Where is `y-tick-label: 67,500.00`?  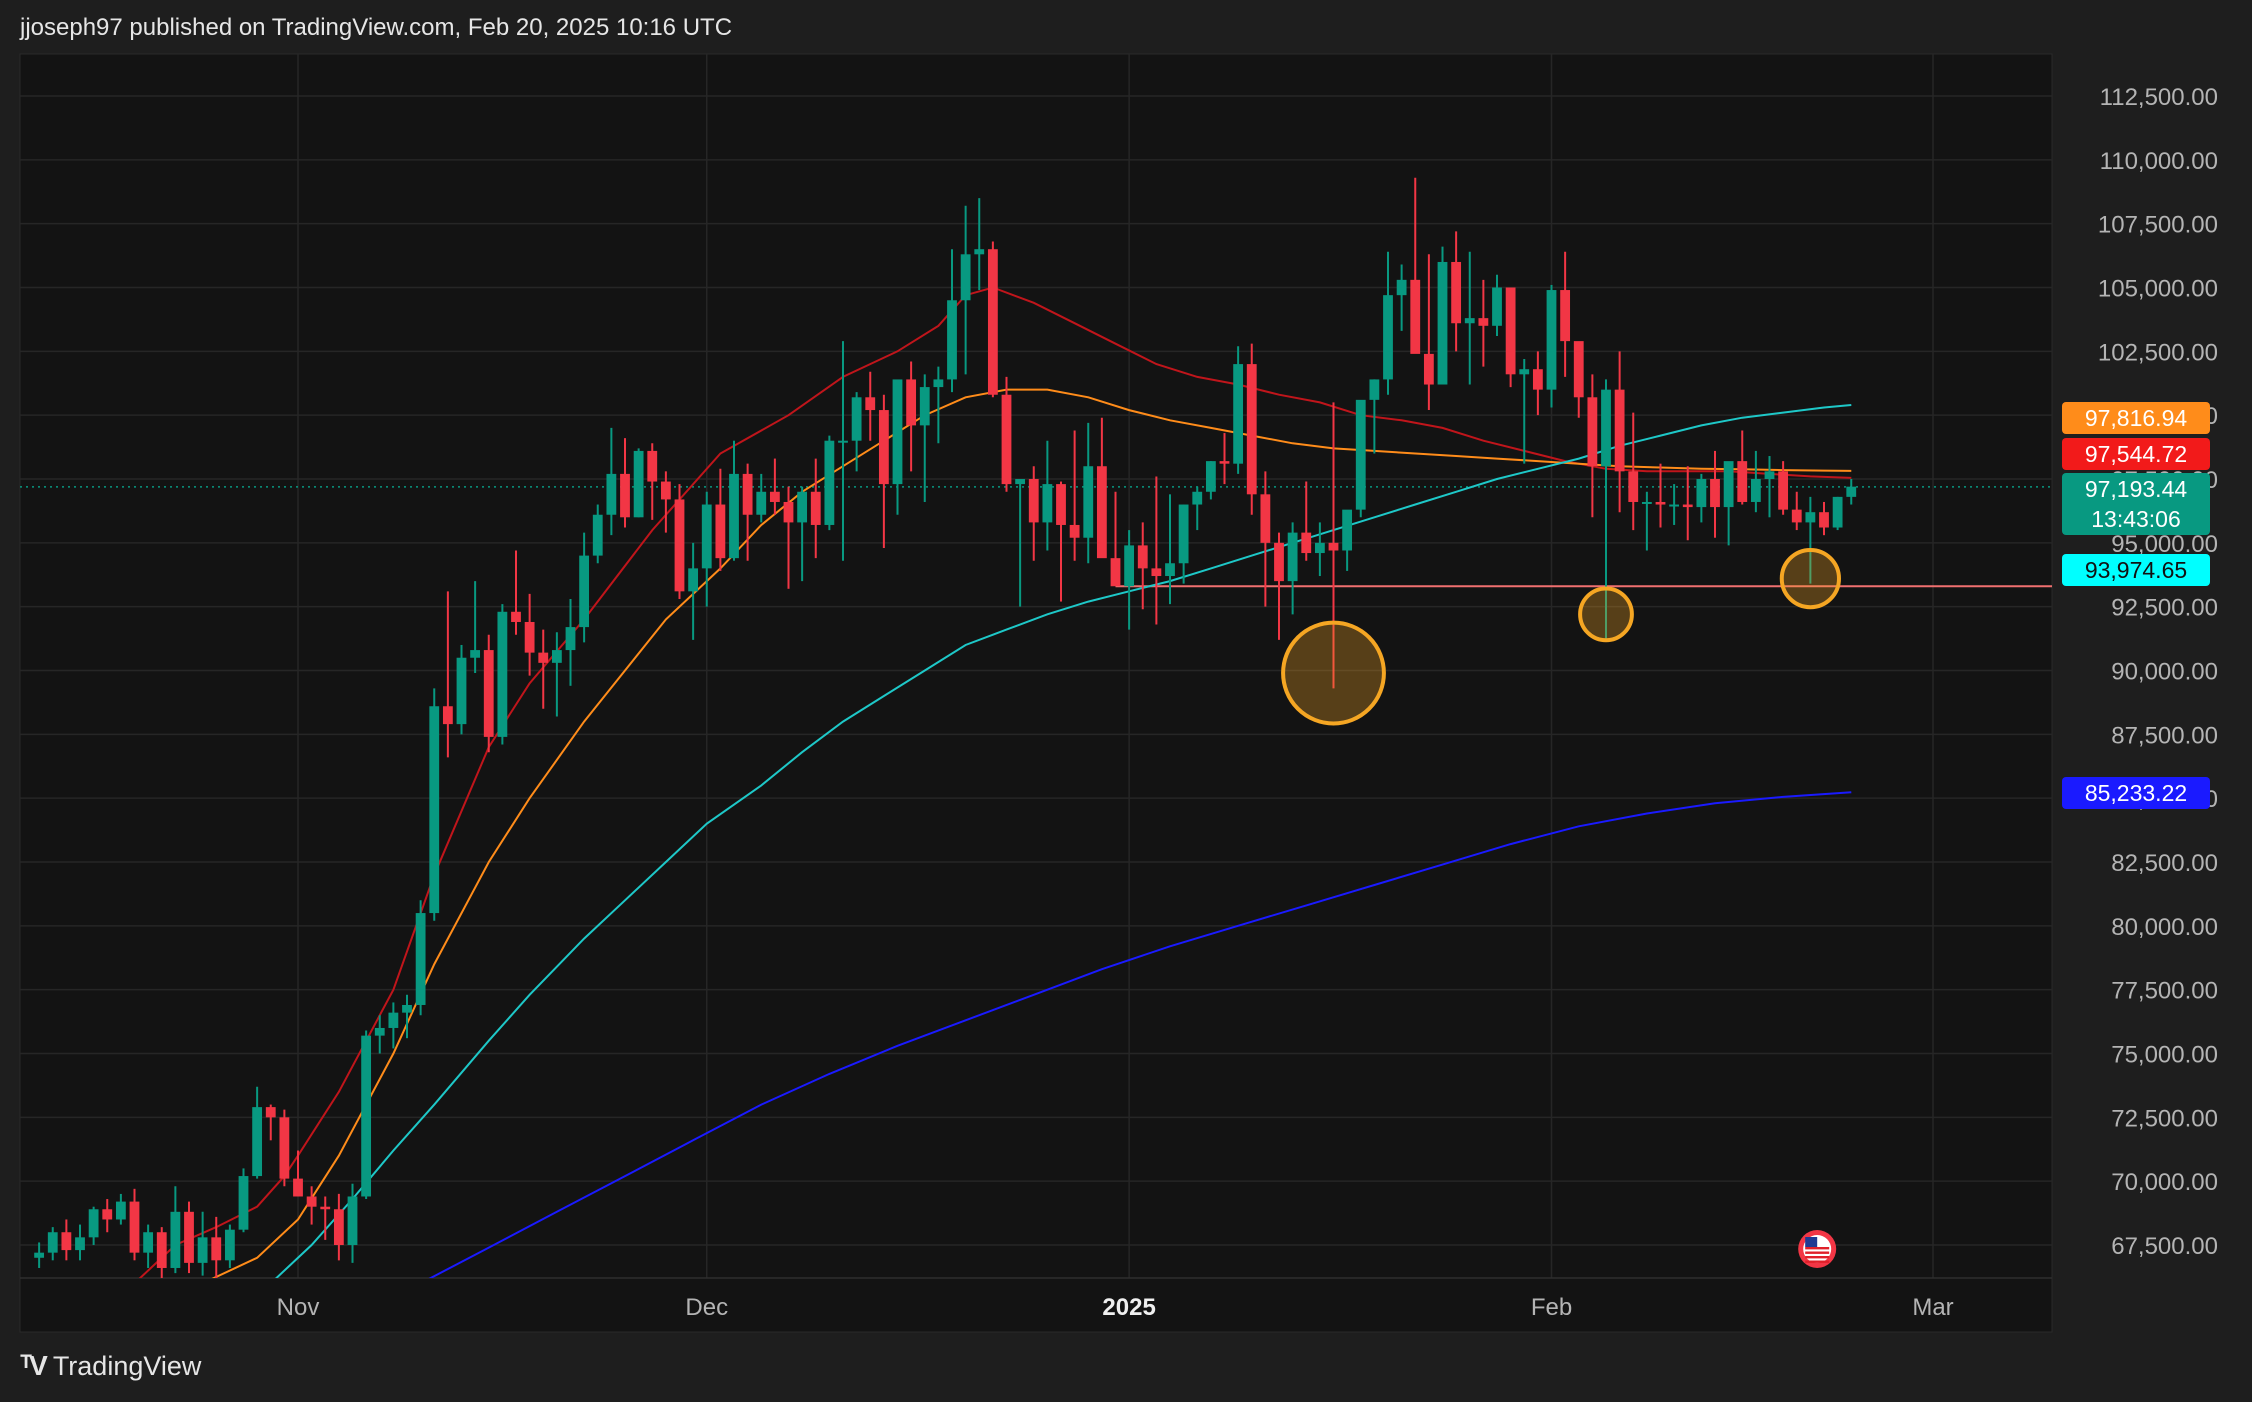
y-tick-label: 67,500.00 is located at coordinates (2164, 1246).